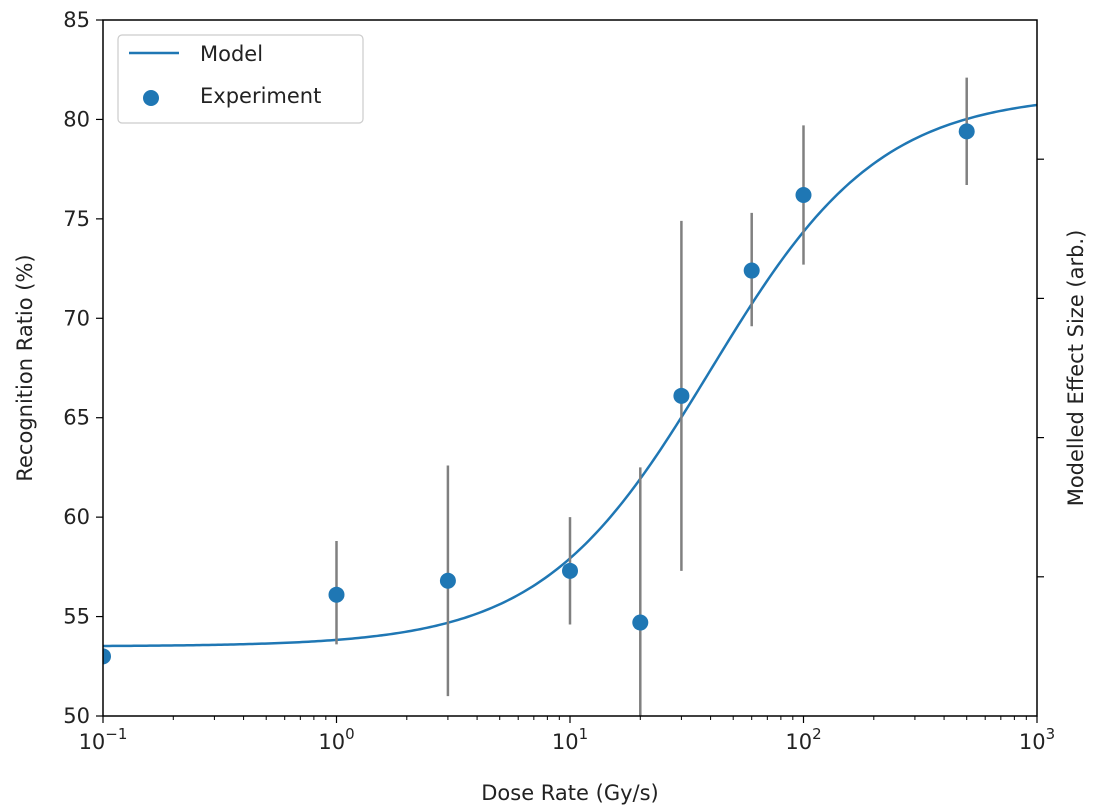 Image resolution: width=1093 pixels, height=809 pixels. Describe the element at coordinates (25, 367) in the screenshot. I see `y-axis-label: Recognition Ratio (%)` at that location.